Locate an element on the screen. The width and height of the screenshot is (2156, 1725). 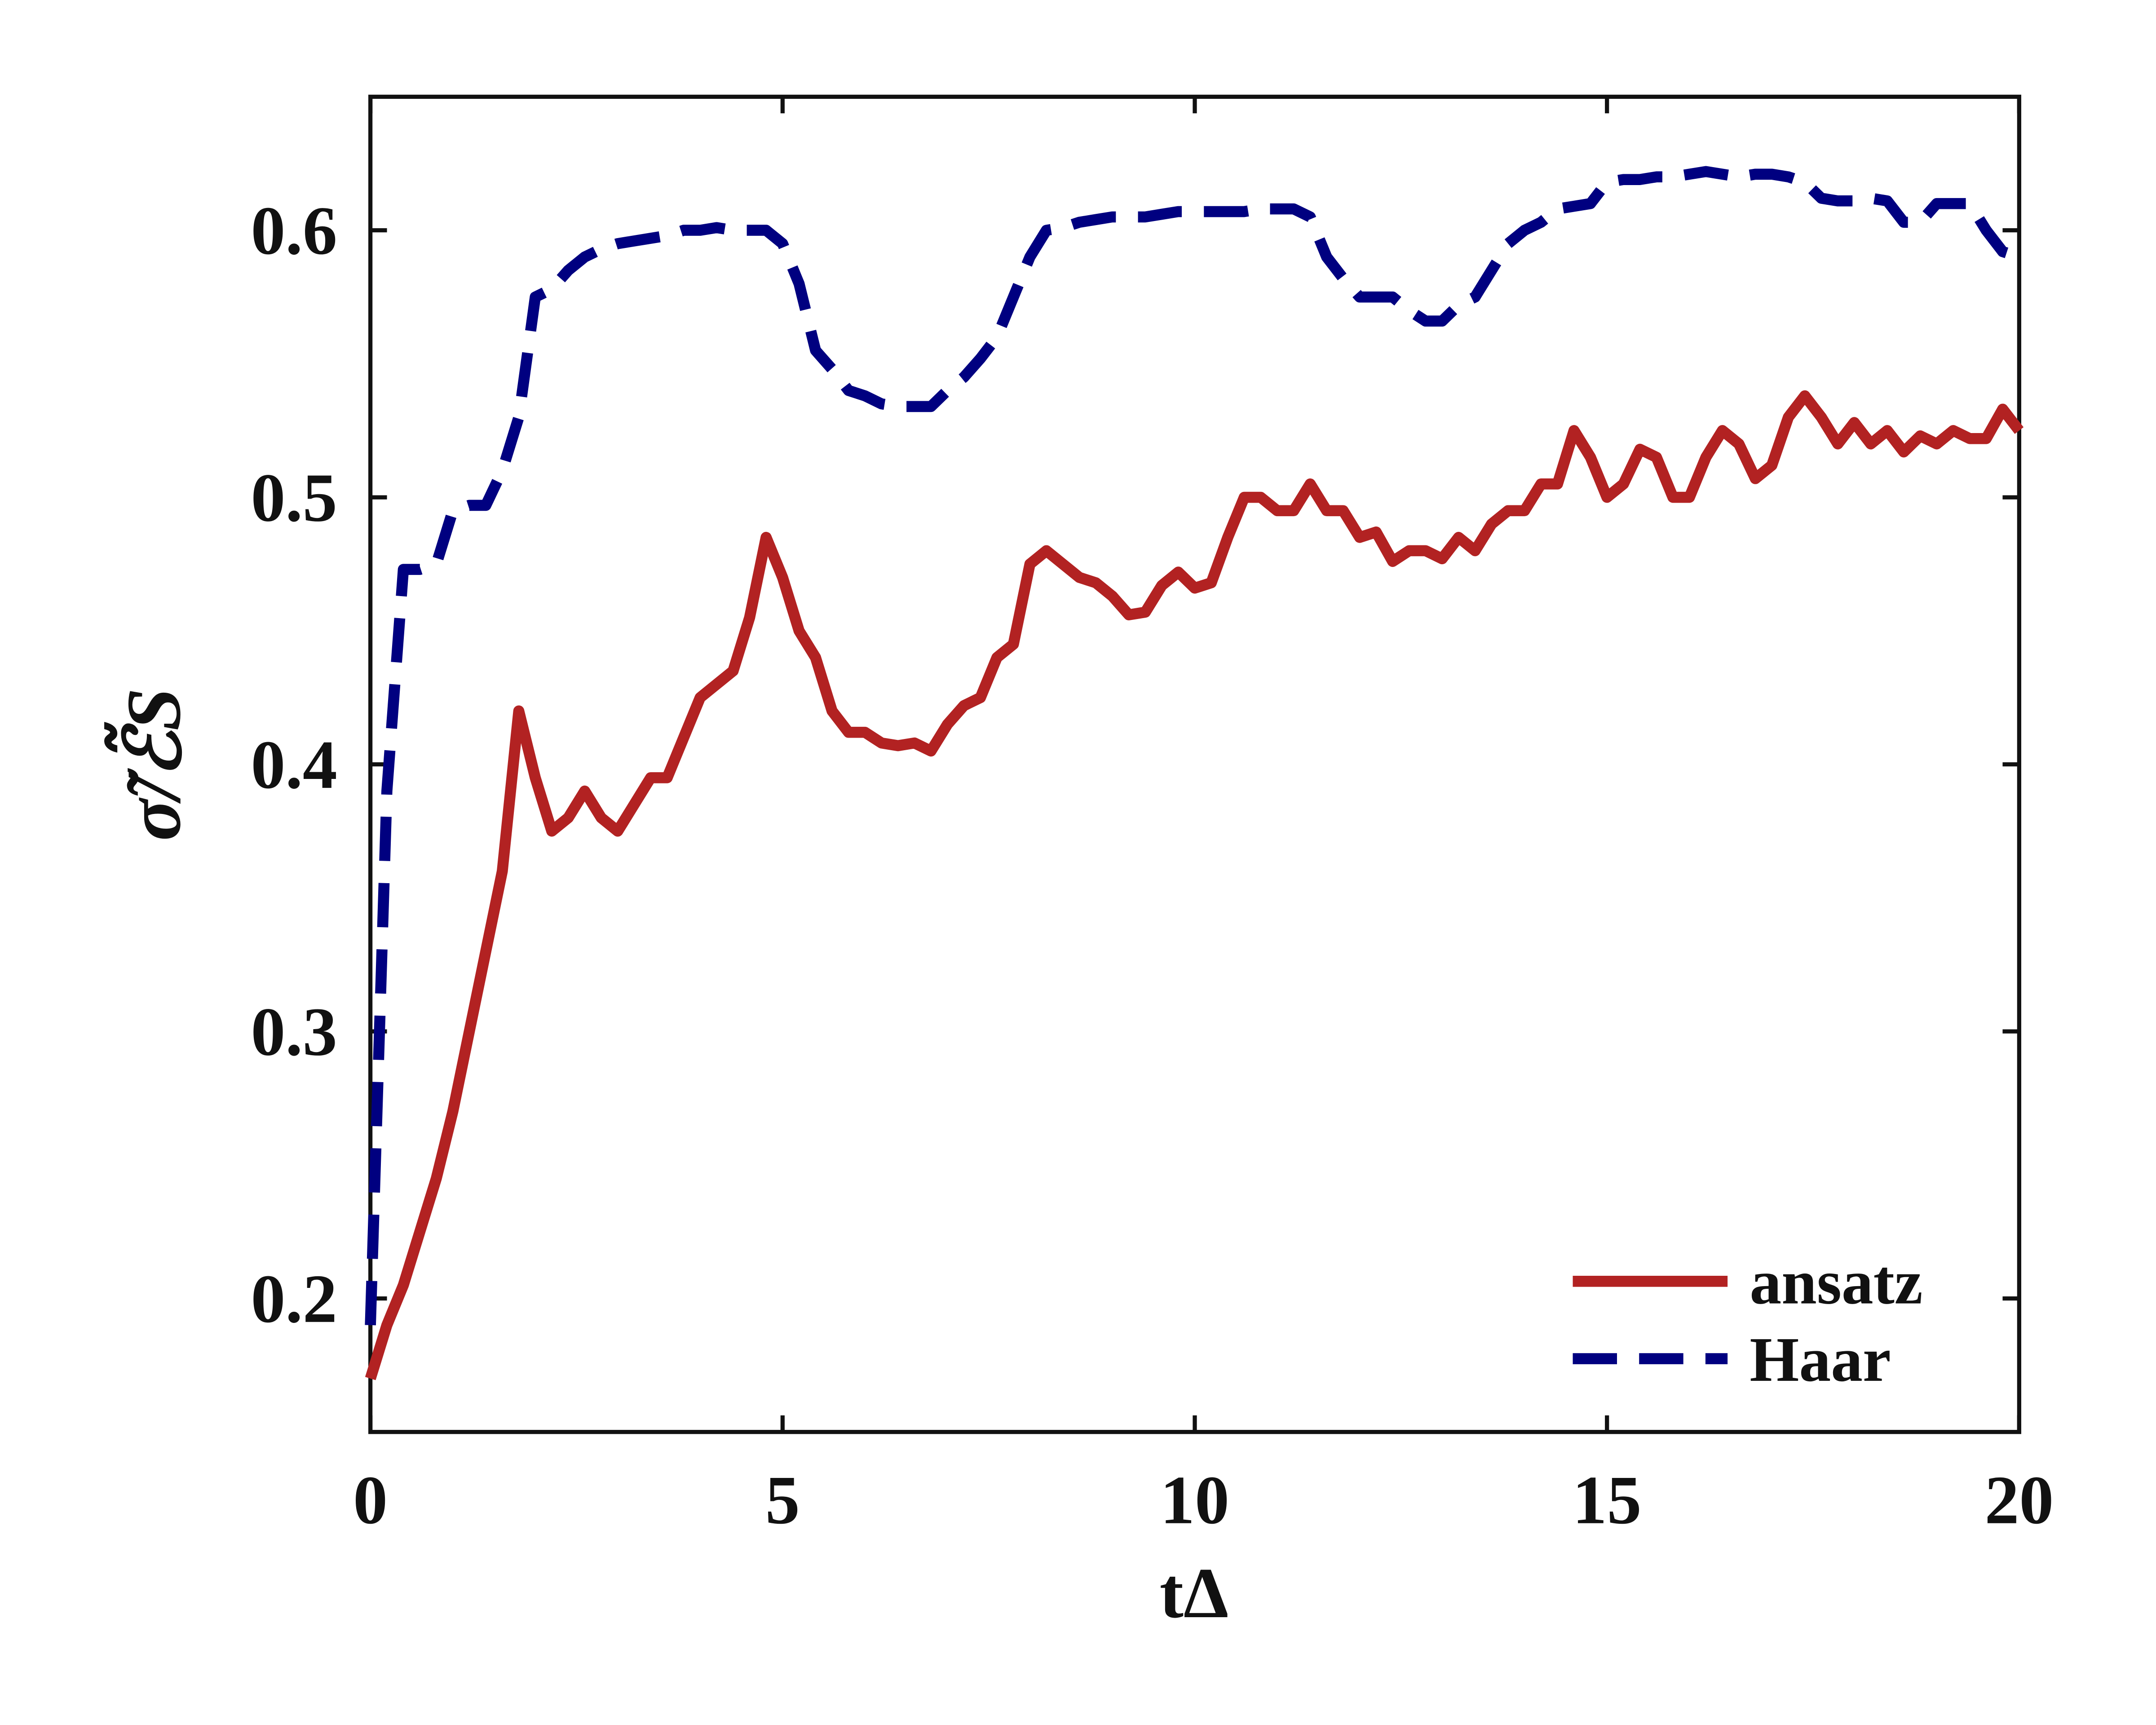
y-tick-label: 0.2 is located at coordinates (294, 1299).